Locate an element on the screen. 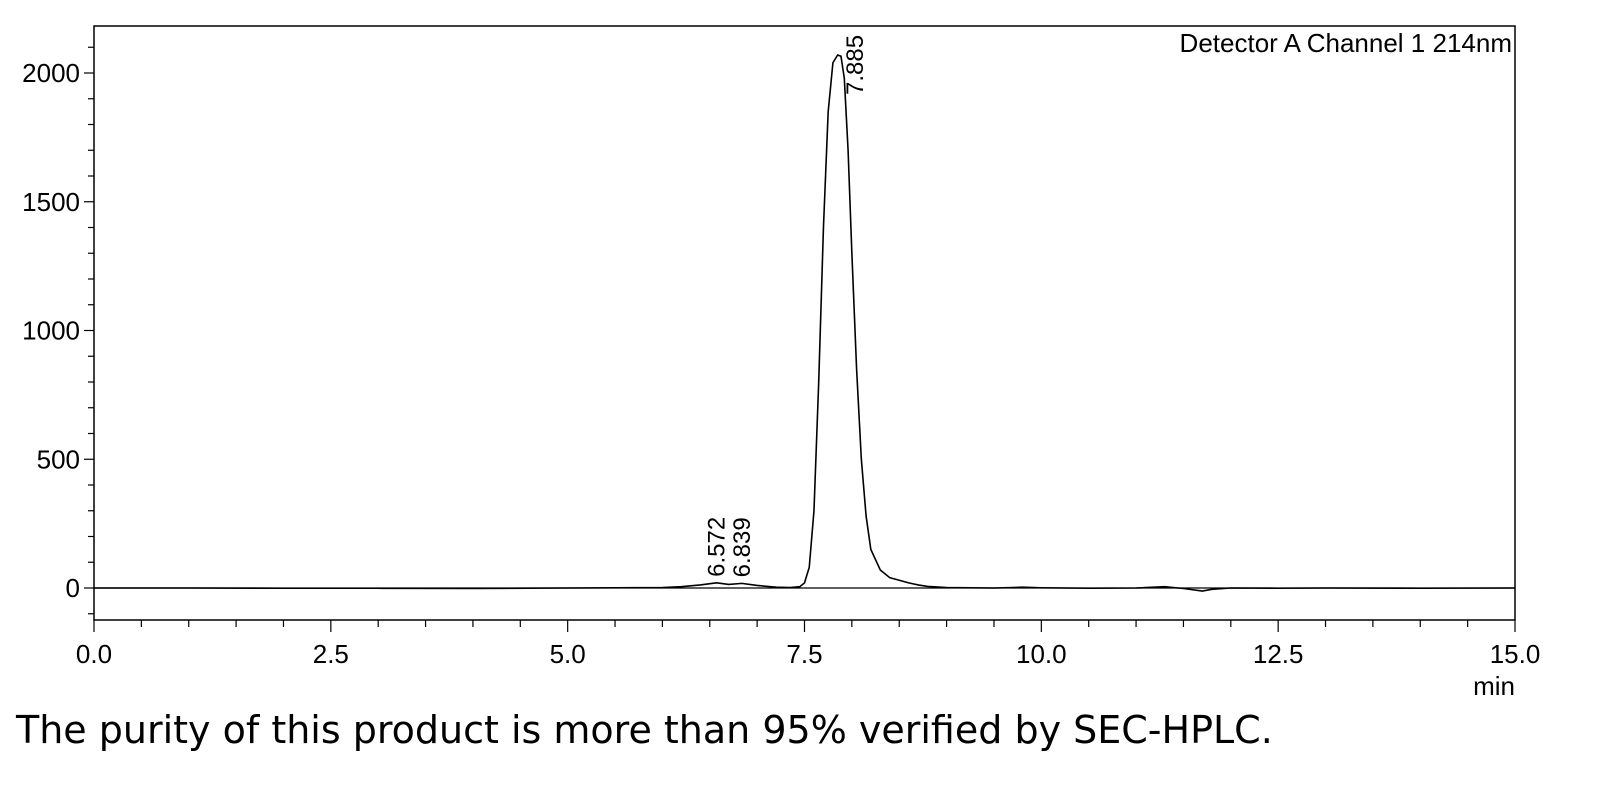 The height and width of the screenshot is (785, 1598). y-tick-label: 1000 is located at coordinates (51, 331).